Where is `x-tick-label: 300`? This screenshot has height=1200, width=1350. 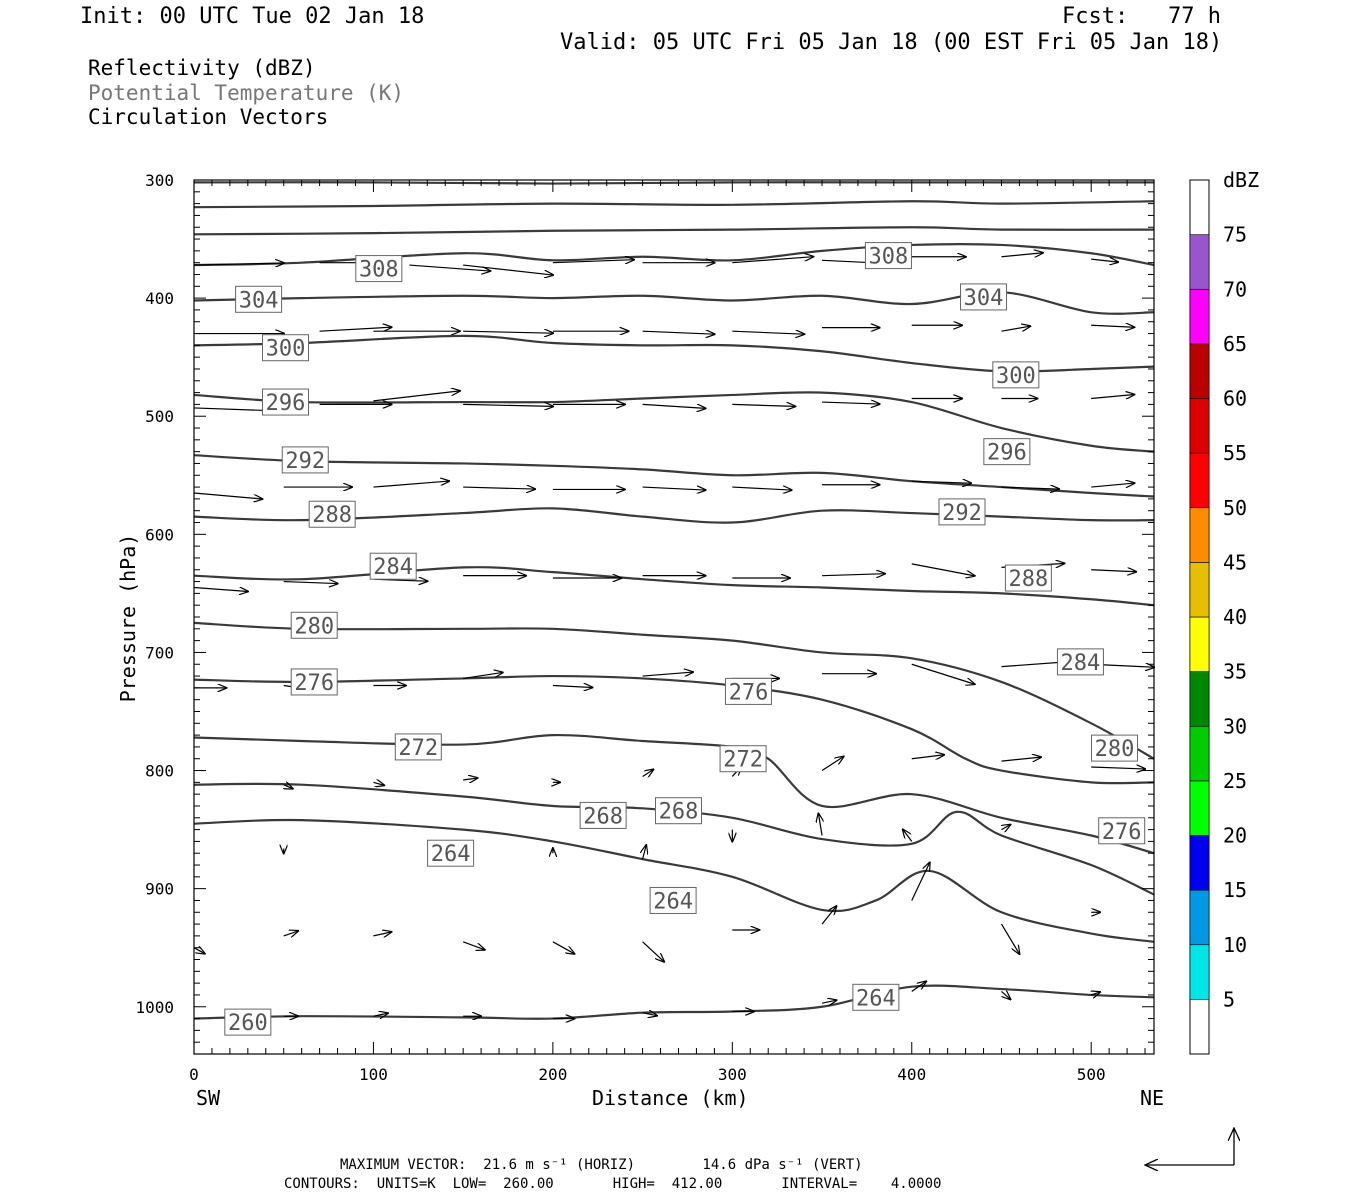 x-tick-label: 300 is located at coordinates (732, 1074).